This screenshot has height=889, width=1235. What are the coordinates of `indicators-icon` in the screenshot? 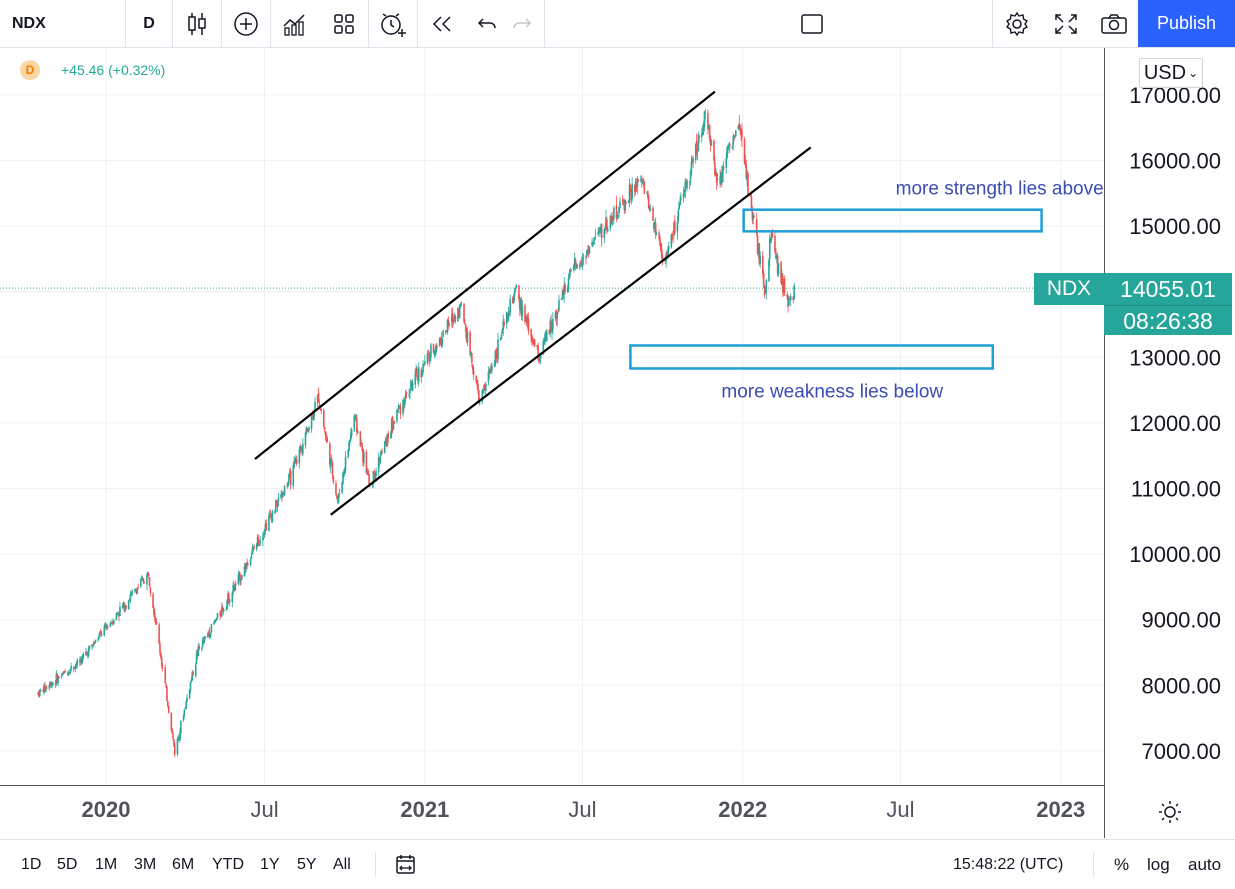 It's located at (295, 23).